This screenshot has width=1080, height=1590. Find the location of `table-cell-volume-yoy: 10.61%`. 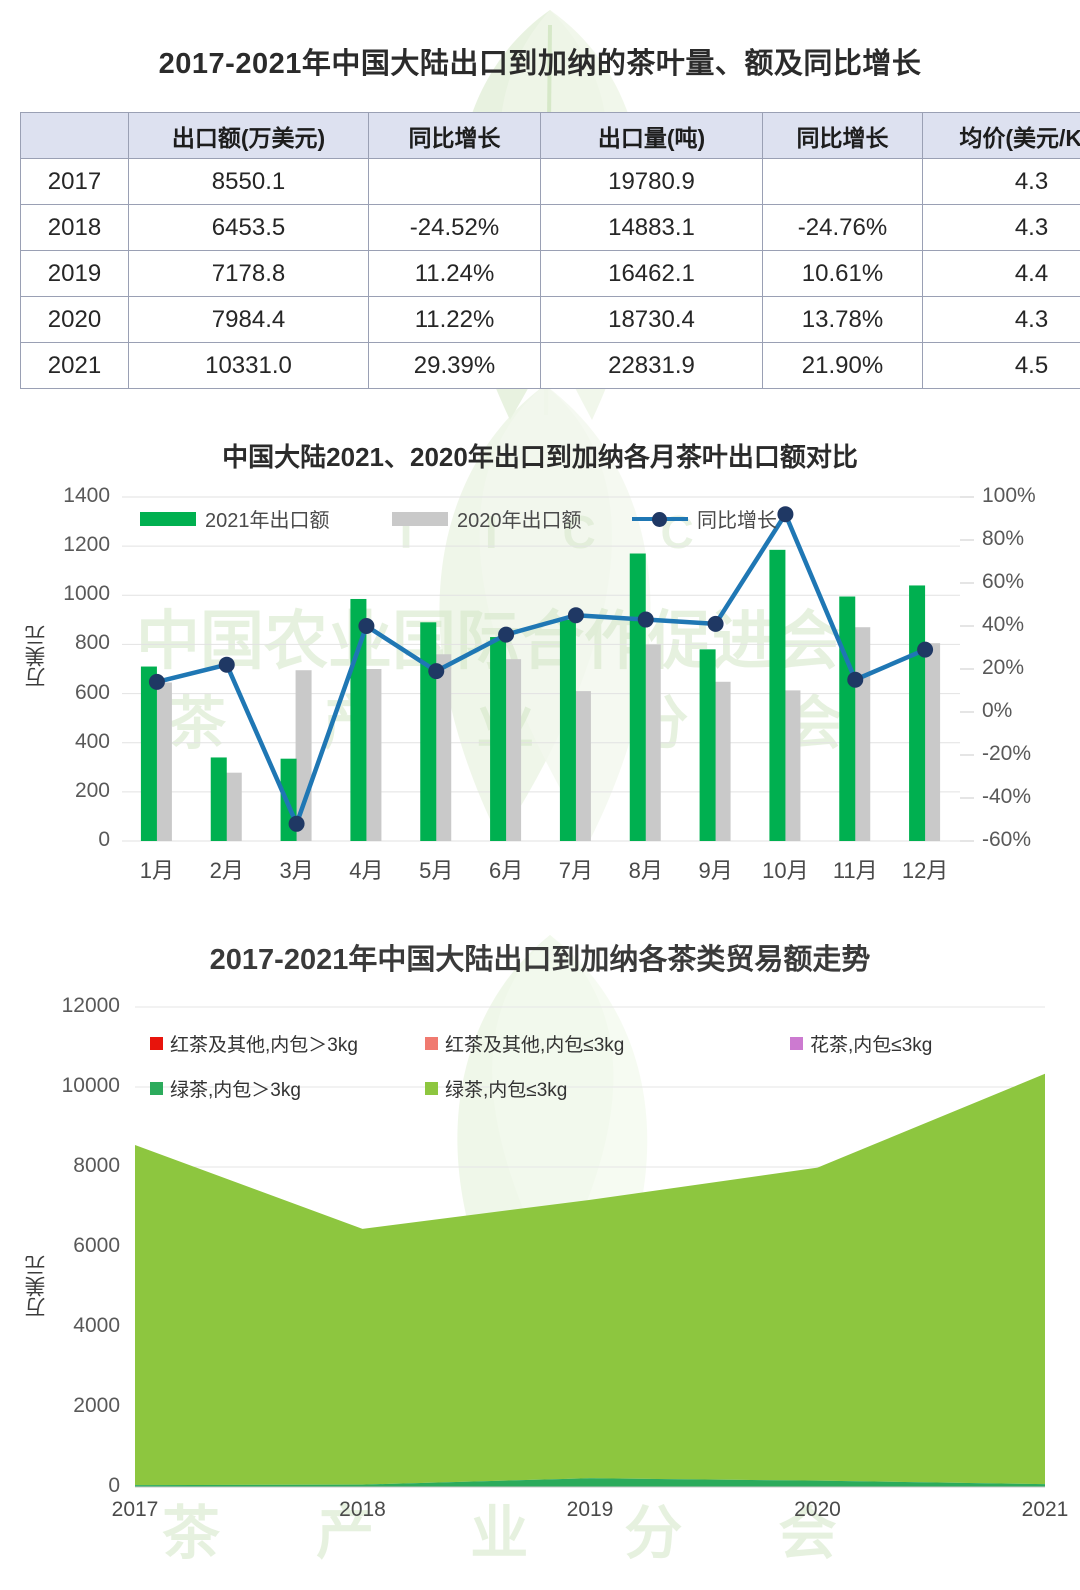

table-cell-volume-yoy: 10.61% is located at coordinates (843, 274).